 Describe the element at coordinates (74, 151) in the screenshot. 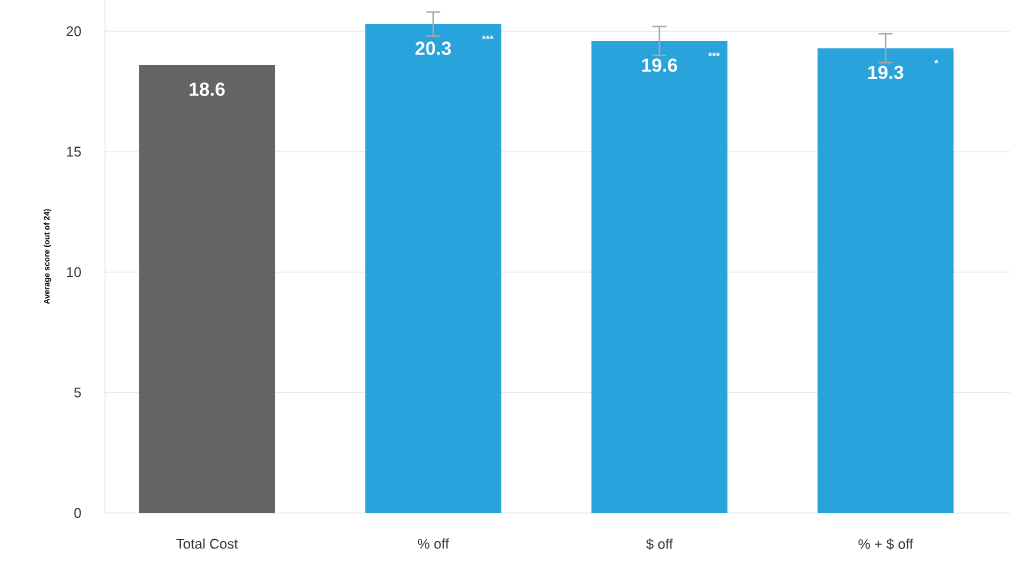

I see `y-tick-label: 15` at that location.